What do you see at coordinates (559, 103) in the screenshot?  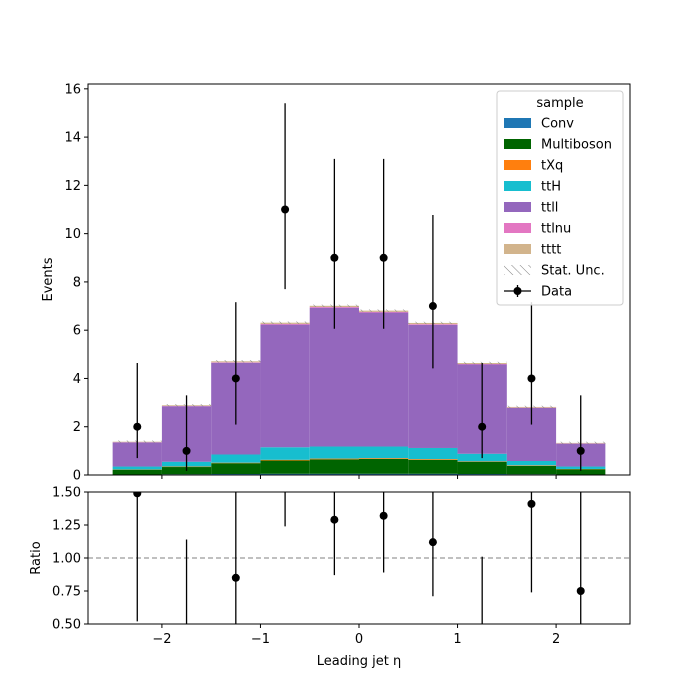 I see `legend-title: sample` at bounding box center [559, 103].